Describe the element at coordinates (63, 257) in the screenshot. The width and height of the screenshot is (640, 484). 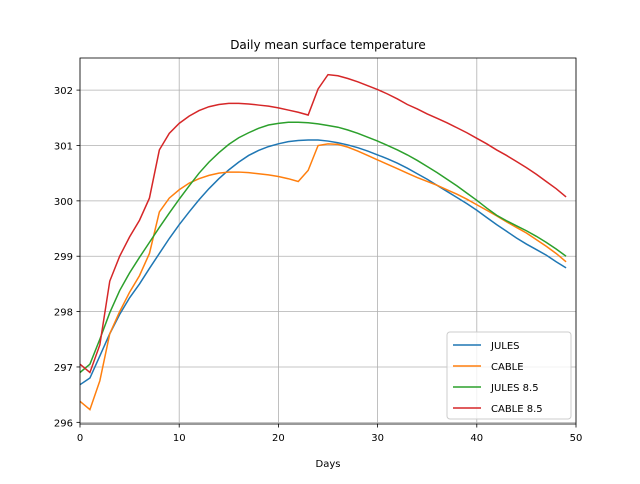
I see `y-tick-label: 299` at that location.